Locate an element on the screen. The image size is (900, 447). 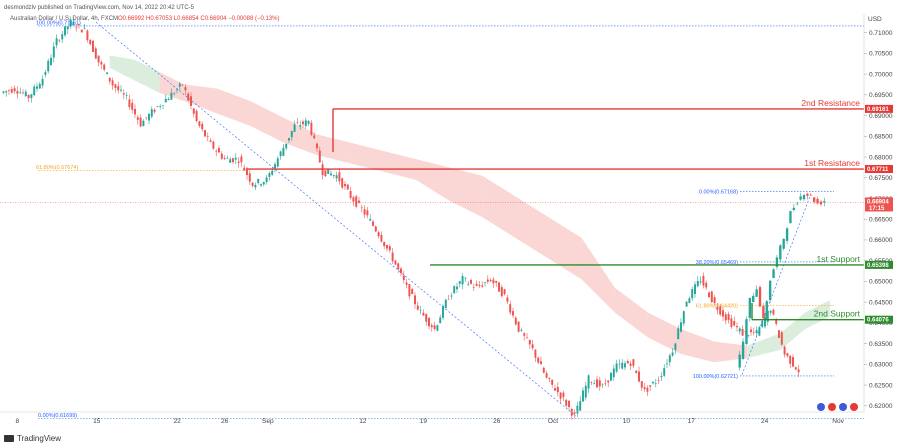
event-flags is located at coordinates (837, 407).